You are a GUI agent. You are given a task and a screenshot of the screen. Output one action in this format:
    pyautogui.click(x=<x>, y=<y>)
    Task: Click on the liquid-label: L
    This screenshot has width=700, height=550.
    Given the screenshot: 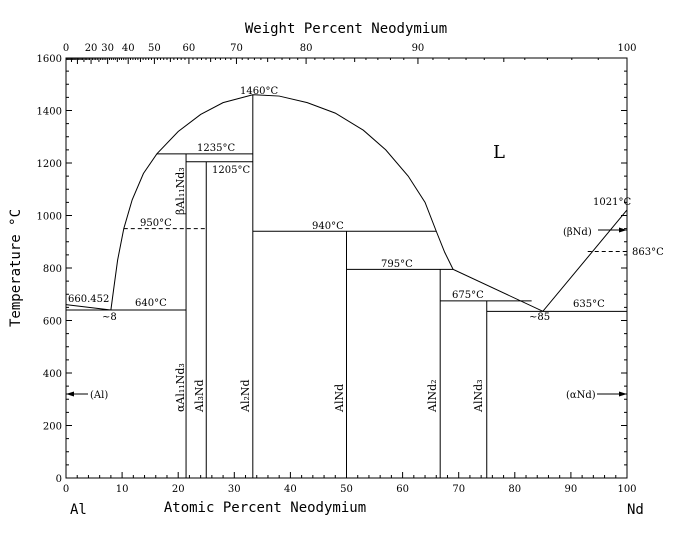 What is the action you would take?
    pyautogui.click(x=499, y=152)
    